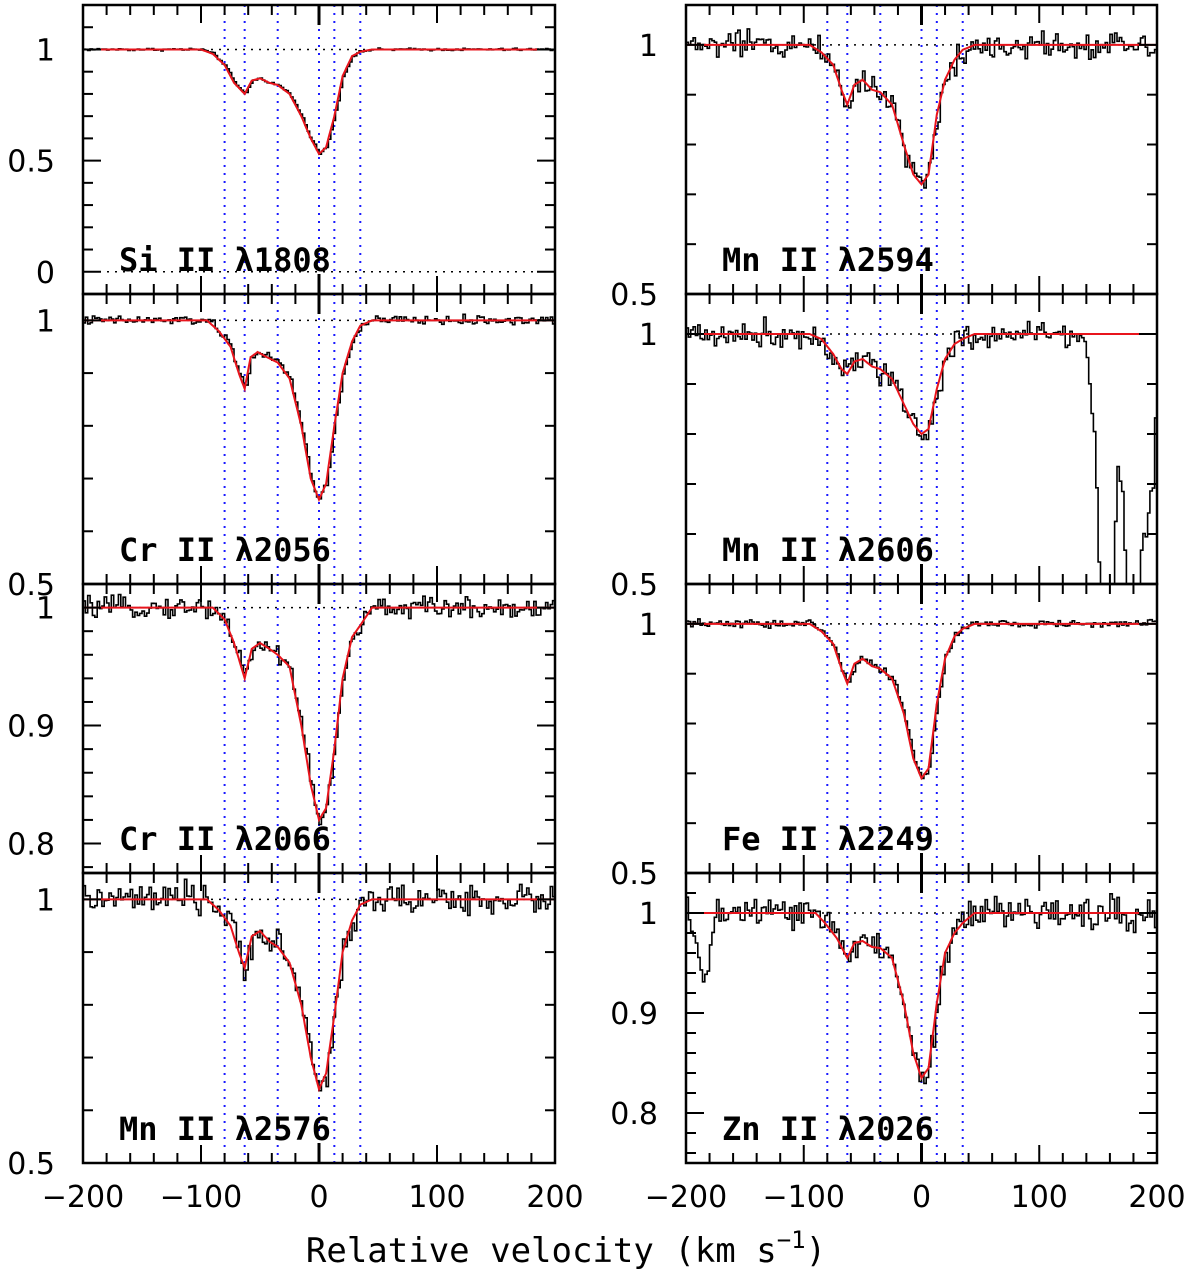 This screenshot has width=1200, height=1280. I want to click on panel-ion-label: Cr II λ2056, so click(225, 550).